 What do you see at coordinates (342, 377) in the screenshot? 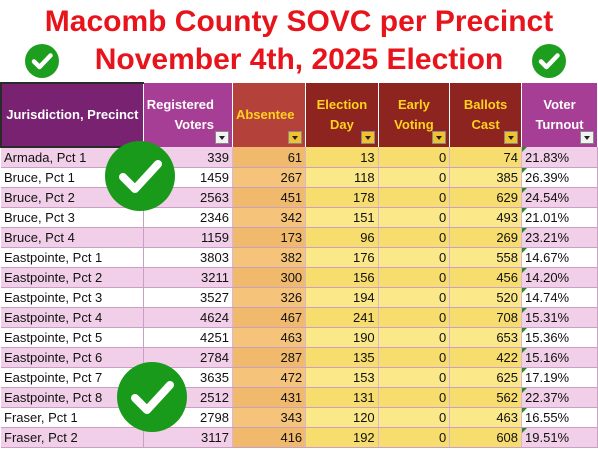
I see `cell-election-day: 153` at bounding box center [342, 377].